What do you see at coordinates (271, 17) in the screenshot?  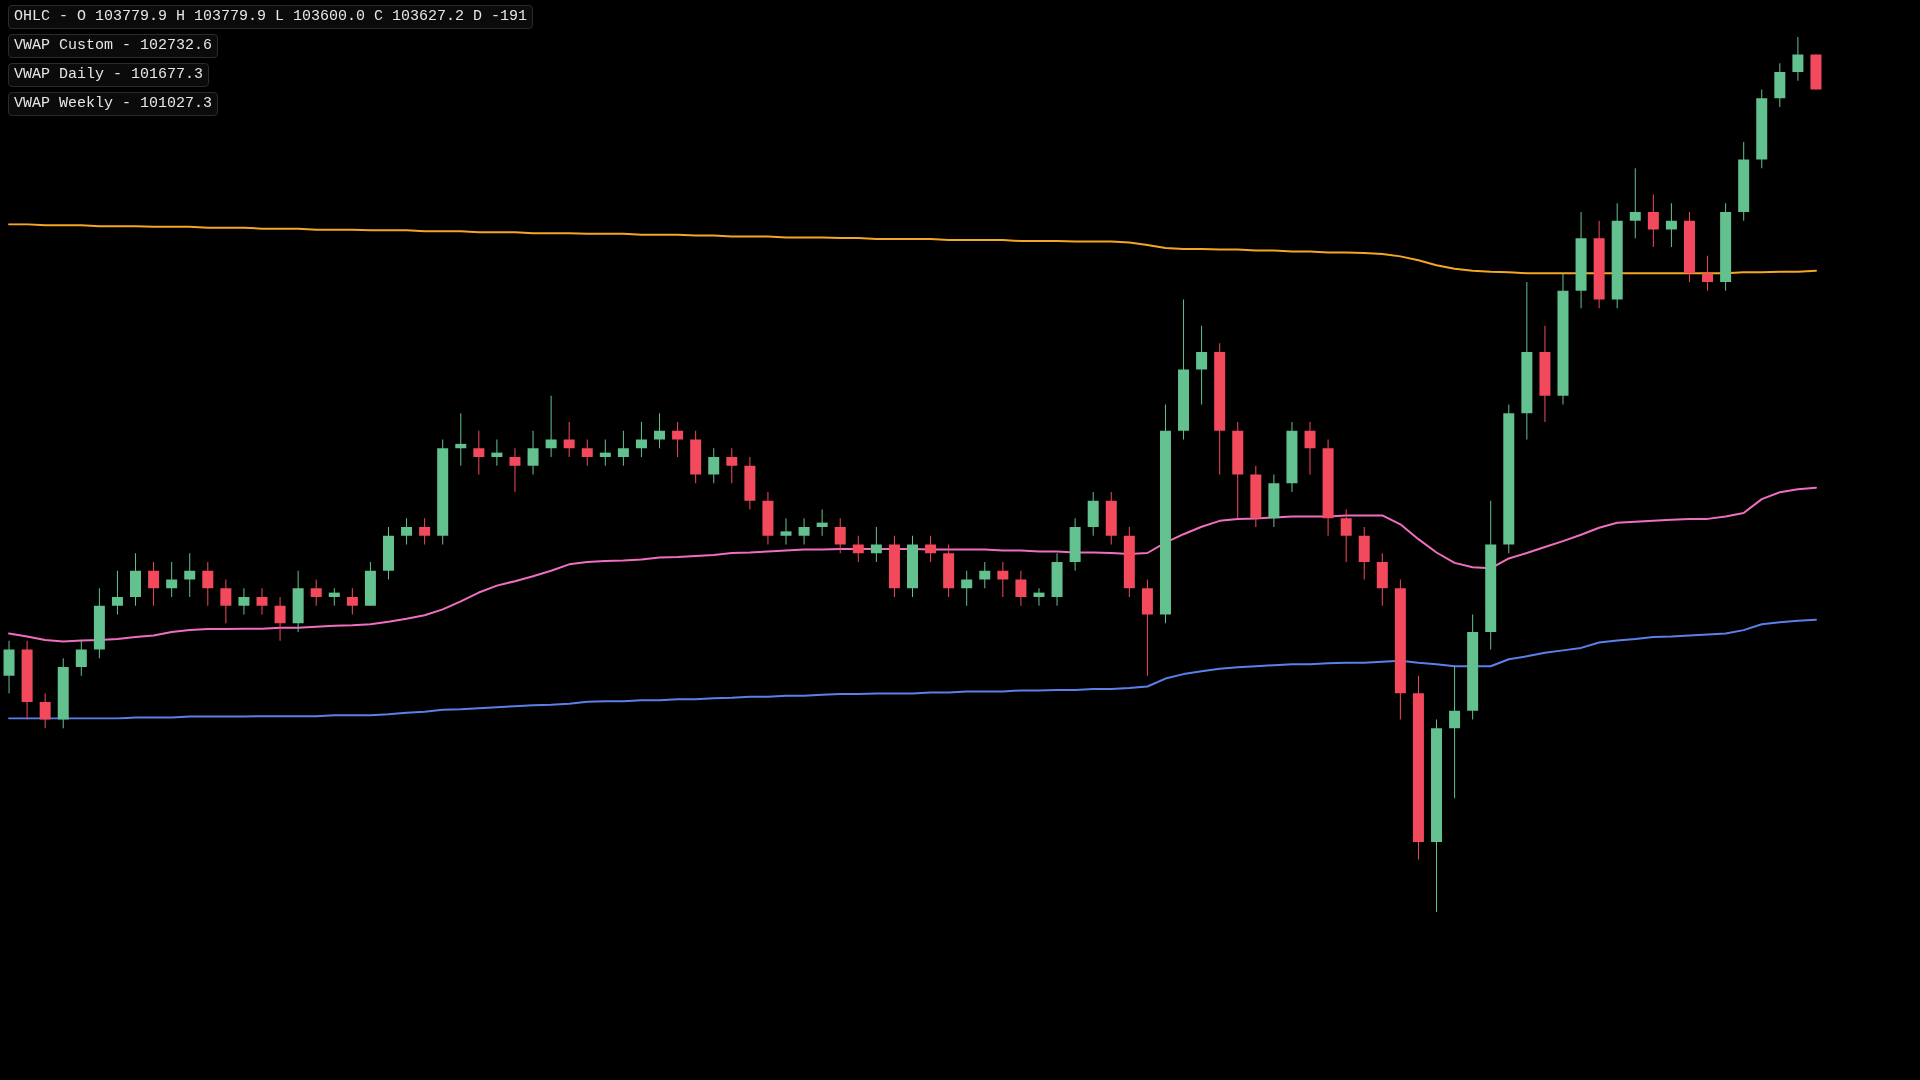 I see `text: OHLC - O 103779.9 H 103779.9 L 103600.0 C 103627.2 D -191` at bounding box center [271, 17].